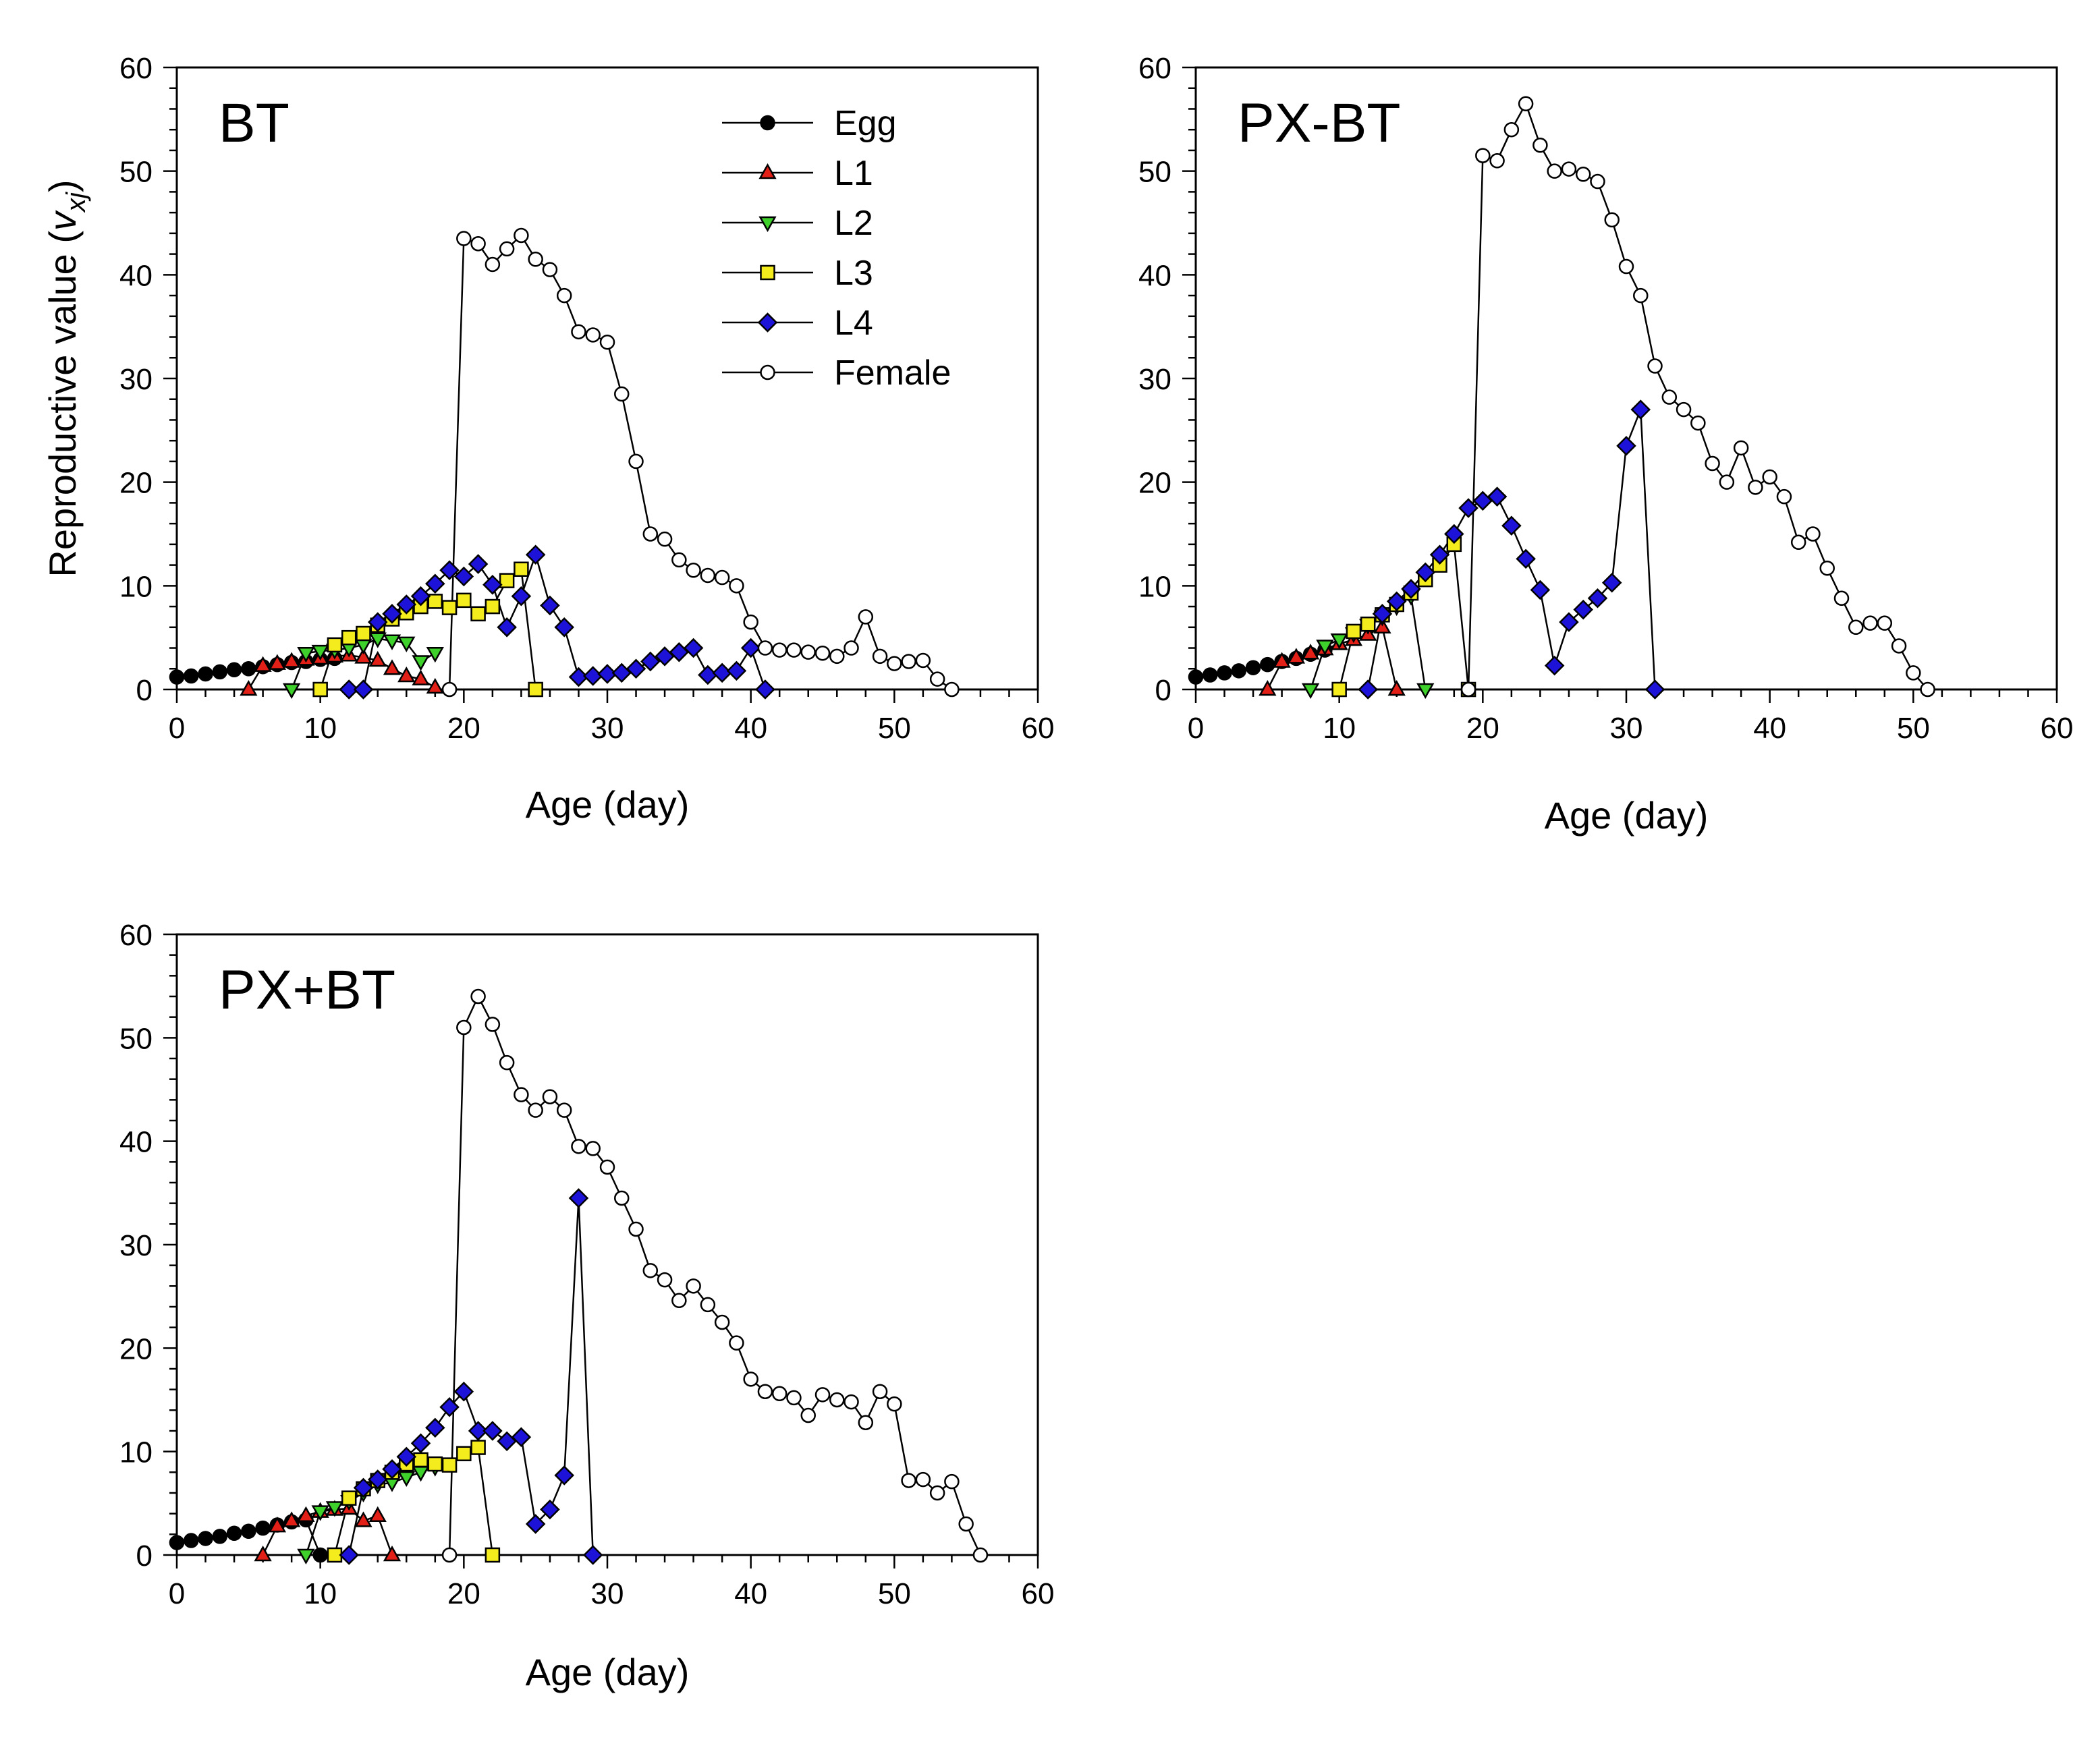 The height and width of the screenshot is (1752, 2100). I want to click on x-tick-label: 30, so click(607, 1593).